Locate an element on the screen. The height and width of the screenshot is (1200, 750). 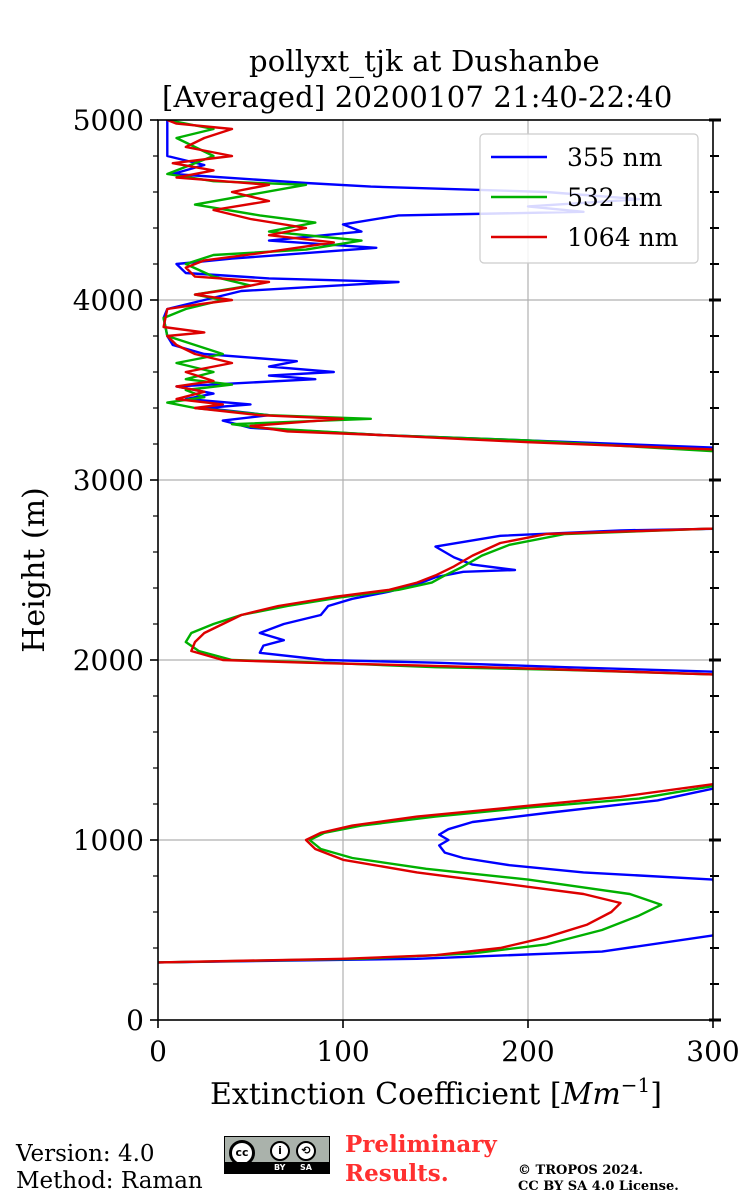
copyright-line-2: CC BY SA 4.0 License. is located at coordinates (598, 1186).